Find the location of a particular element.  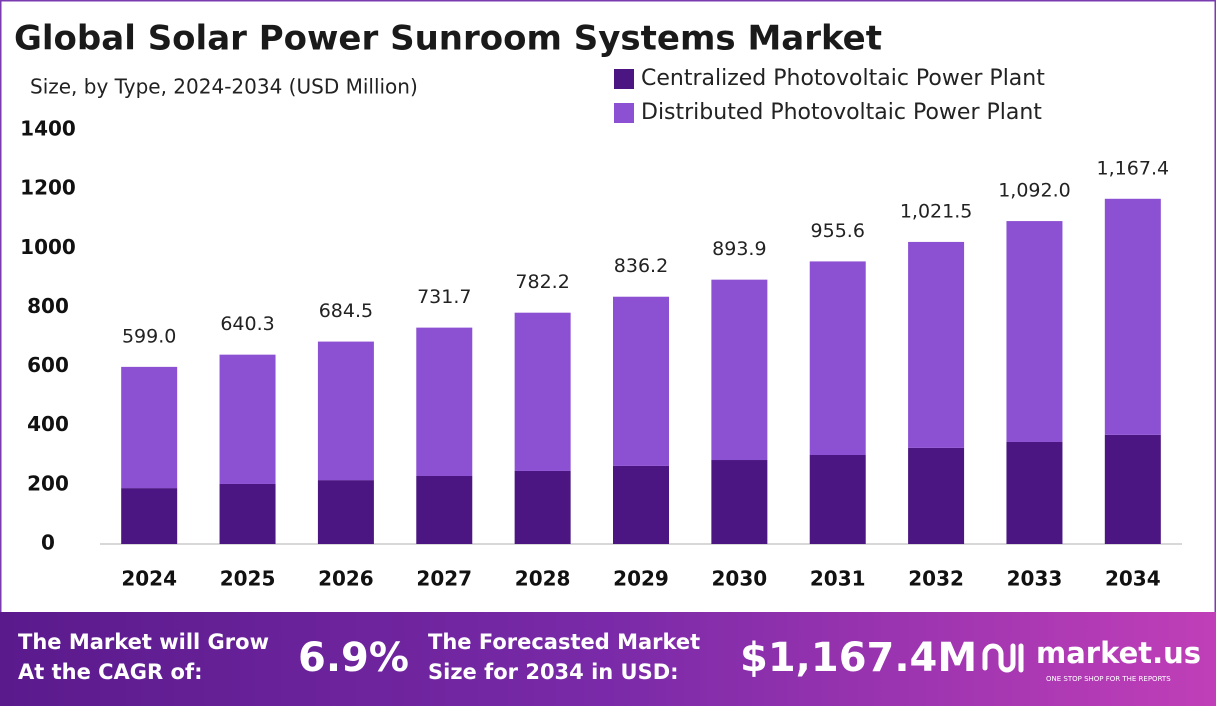

value-label: 1,167.4 is located at coordinates (1133, 168).